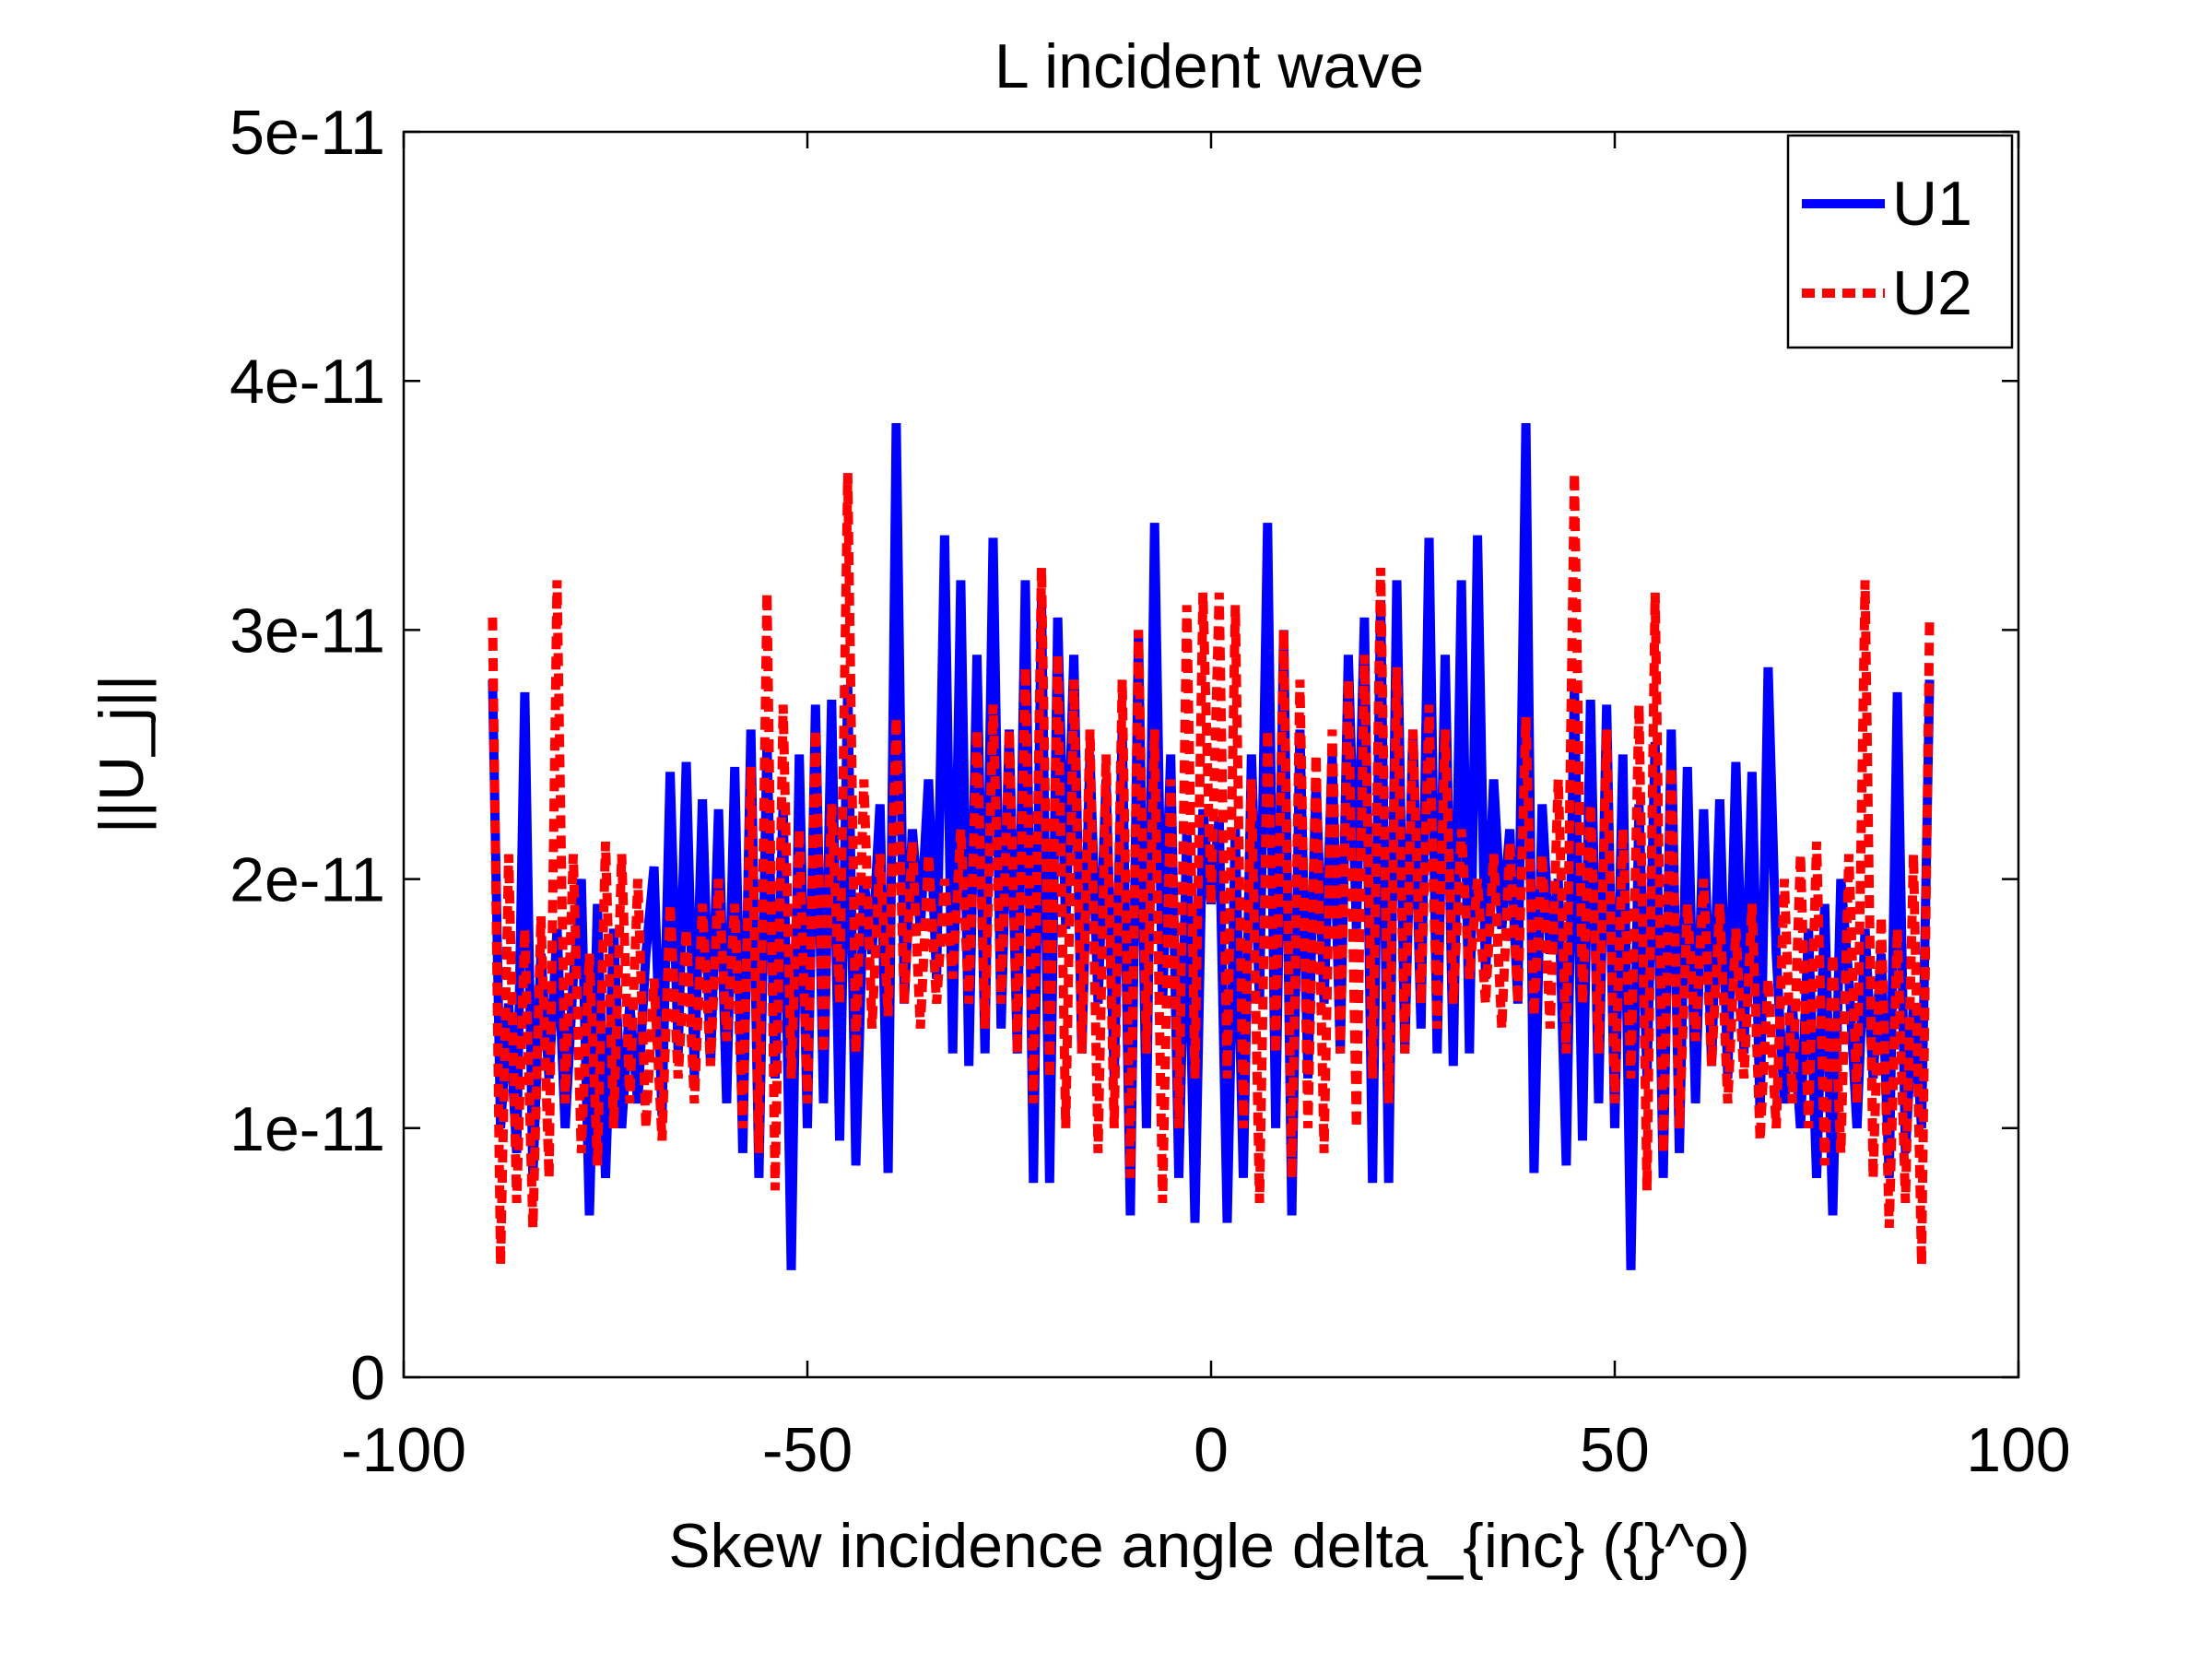 The width and height of the screenshot is (2212, 1663). What do you see at coordinates (1209, 66) in the screenshot?
I see `chart-title: L incident wave` at bounding box center [1209, 66].